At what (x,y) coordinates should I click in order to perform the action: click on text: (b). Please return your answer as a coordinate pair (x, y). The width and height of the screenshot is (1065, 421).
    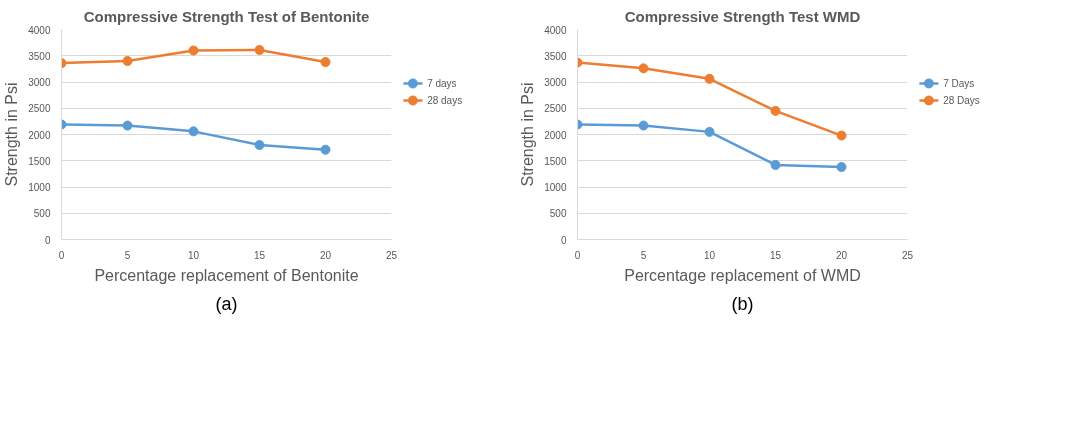
    Looking at the image, I should click on (742, 303).